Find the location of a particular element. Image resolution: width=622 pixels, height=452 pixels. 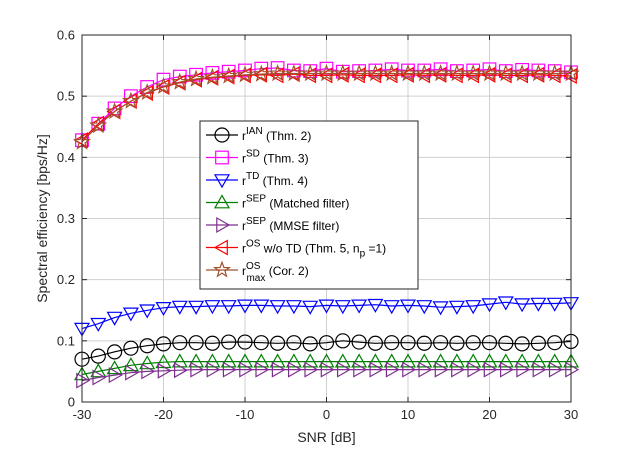

y-tick-label: 0.6 is located at coordinates (66, 35).